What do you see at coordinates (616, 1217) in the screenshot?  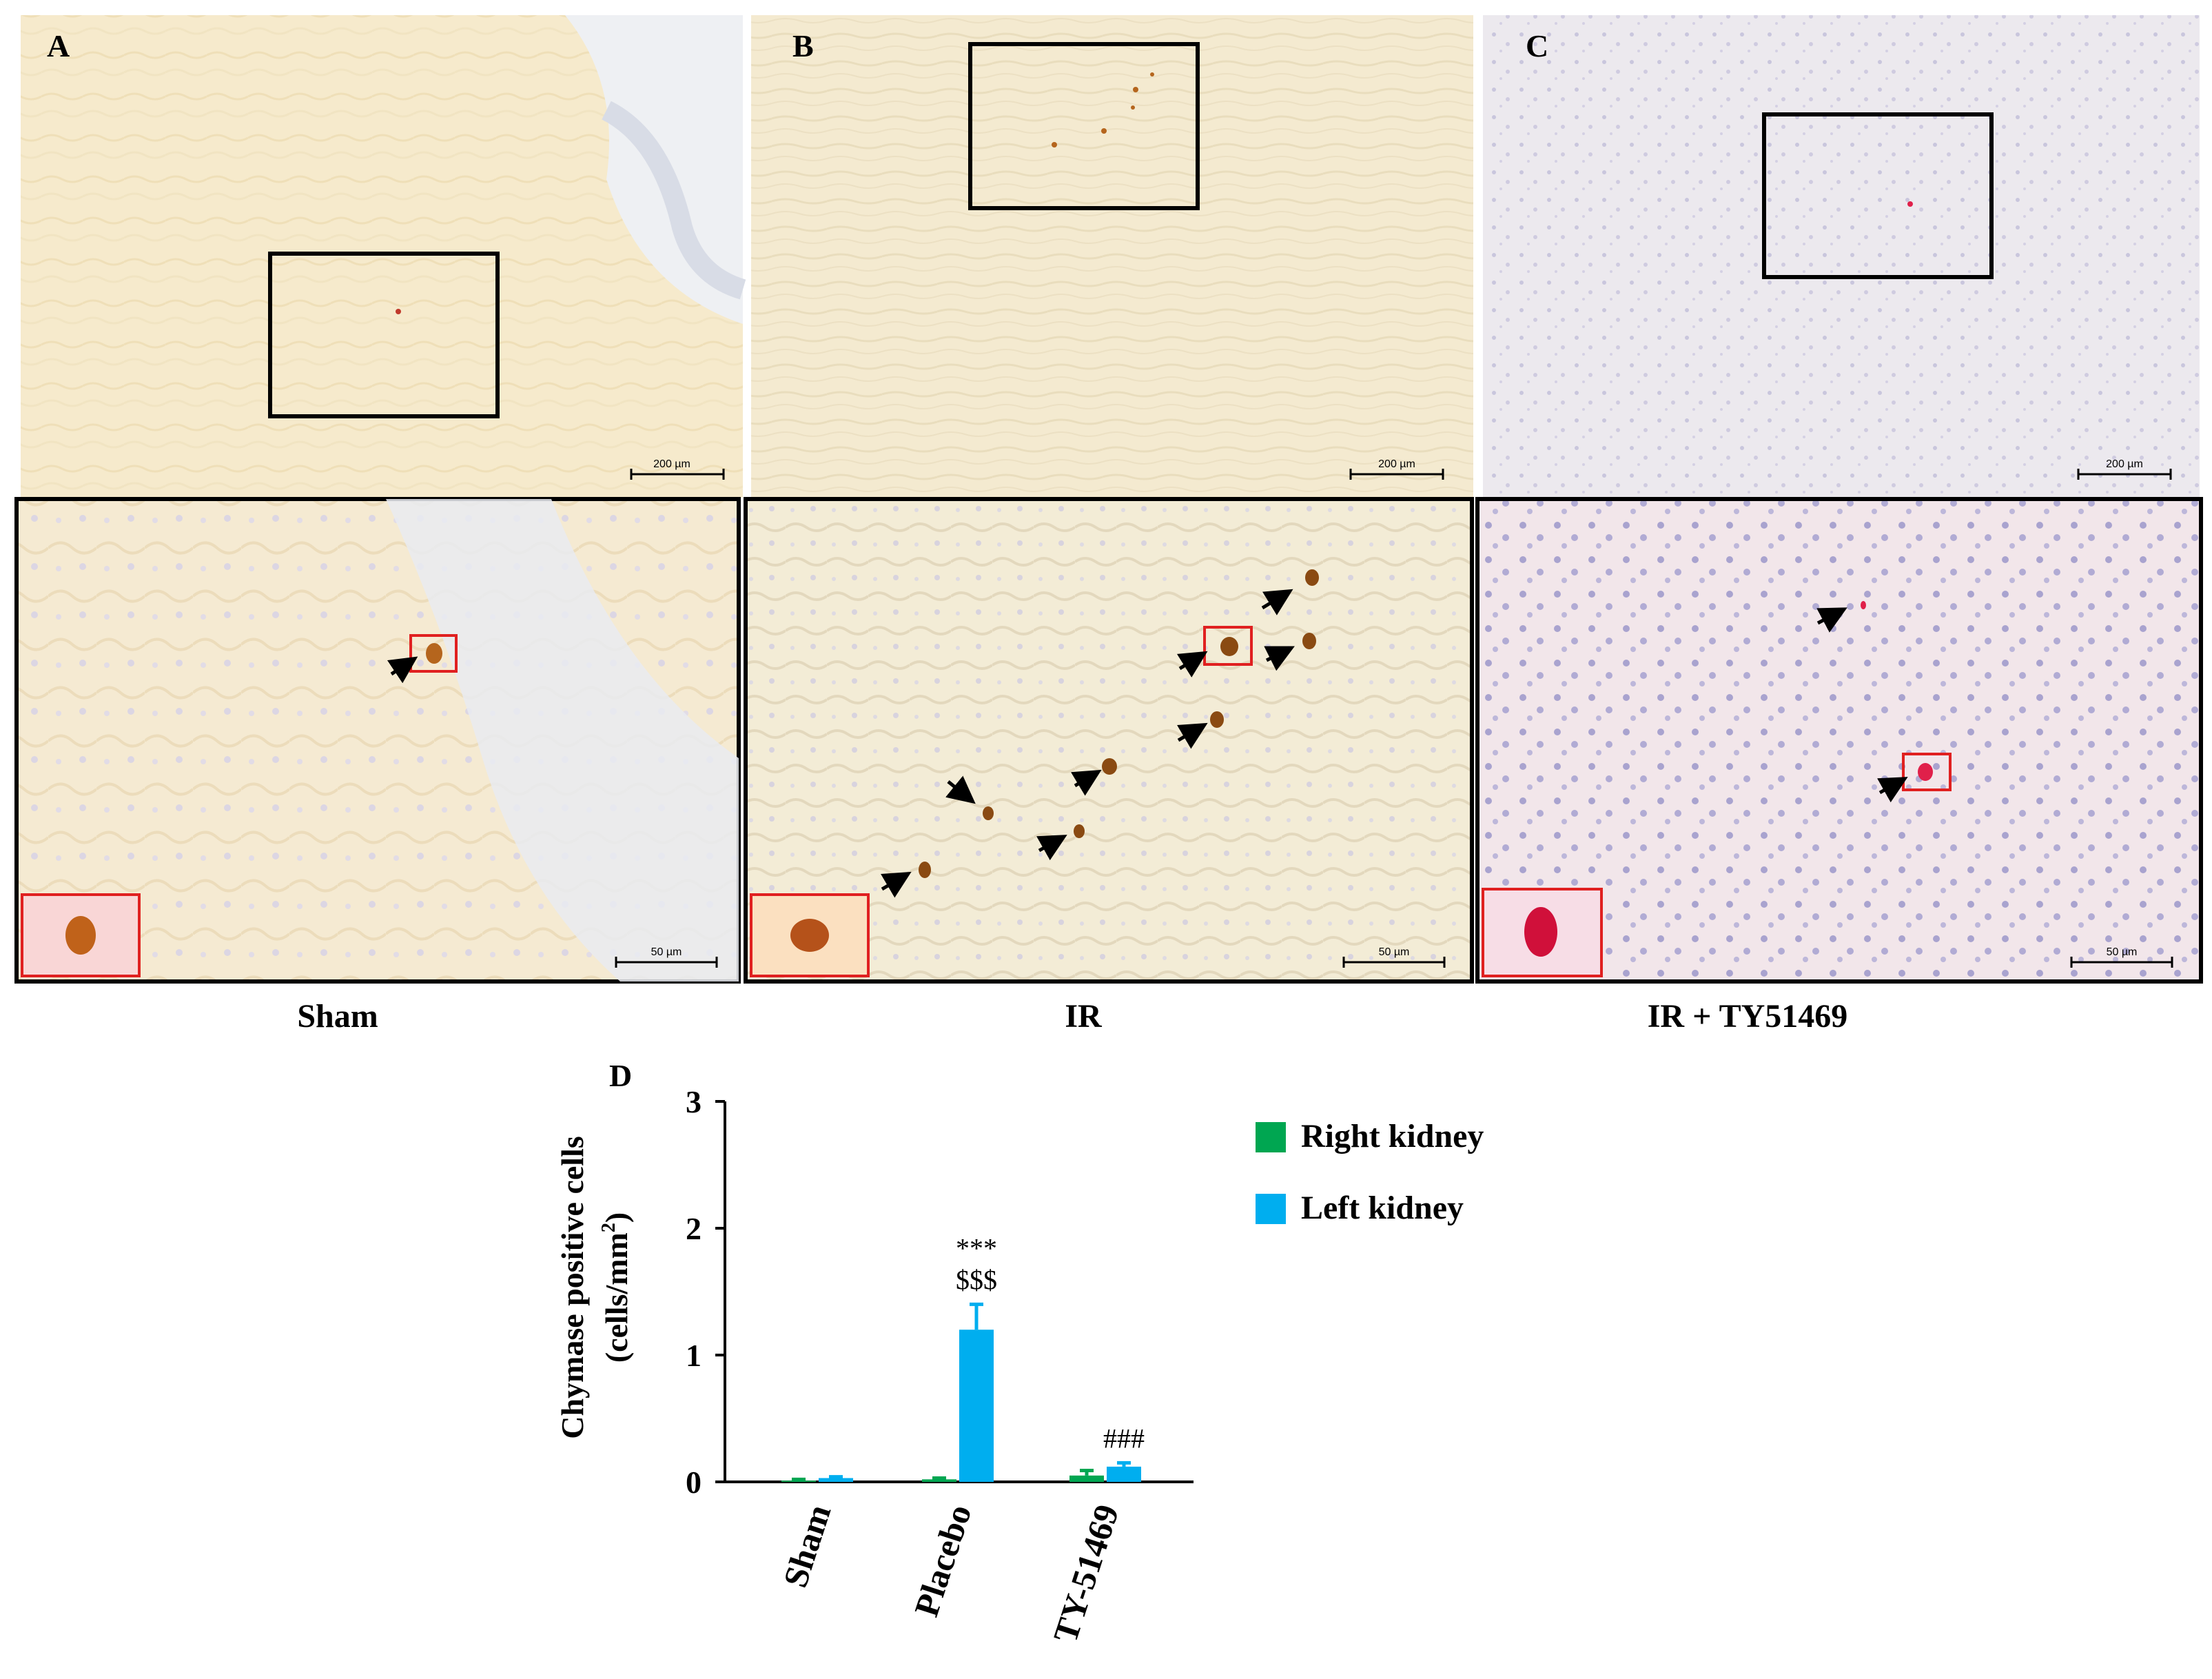 I see `y-axis-label-unit-end: )` at bounding box center [616, 1217].